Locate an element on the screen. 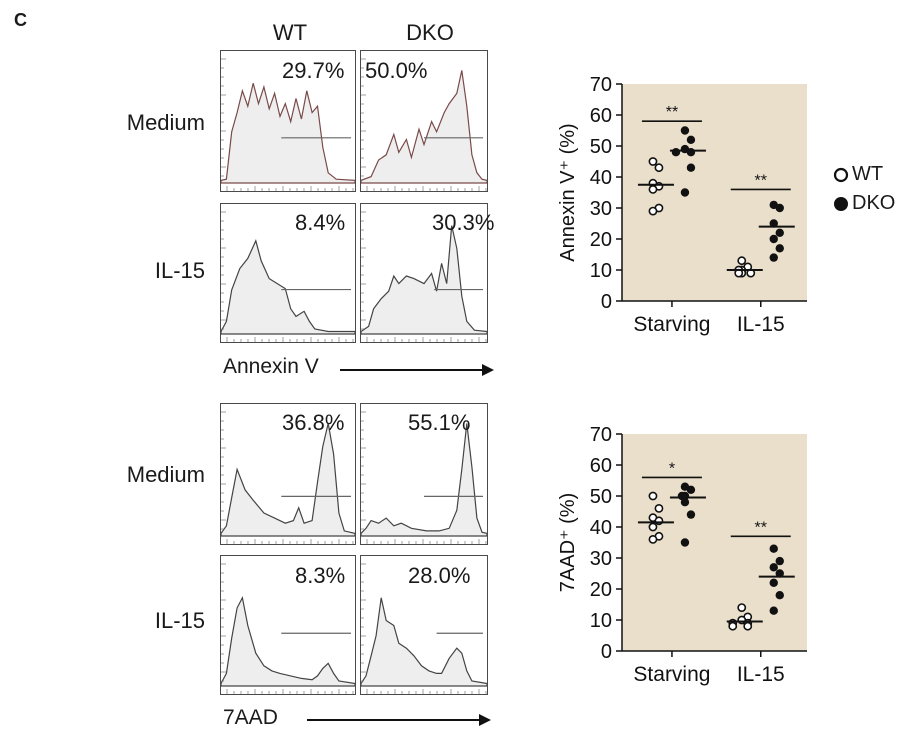 The image size is (905, 730). percentage-label: 8.4% is located at coordinates (320, 222).